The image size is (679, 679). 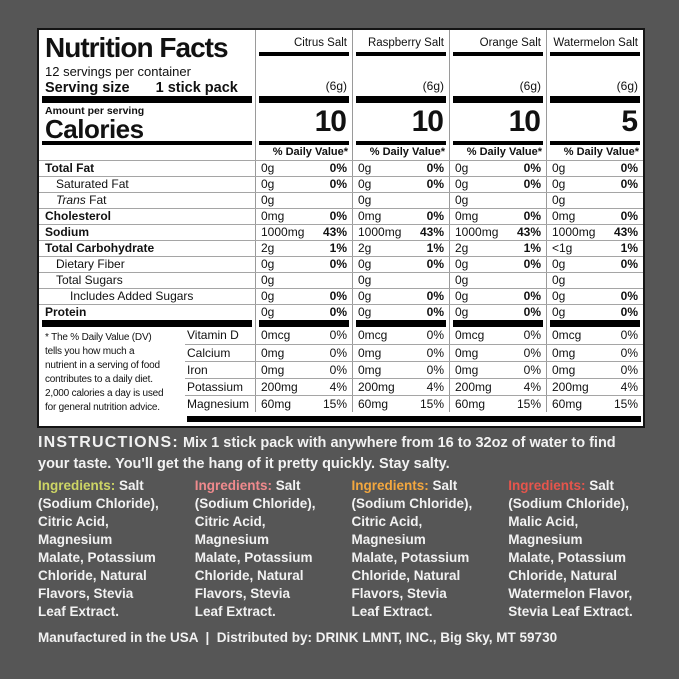 I want to click on nutrient-row: Cholesterol 0mg 0% 0mg 0% 0mg 0% 0mg 0%, so click(x=341, y=216).